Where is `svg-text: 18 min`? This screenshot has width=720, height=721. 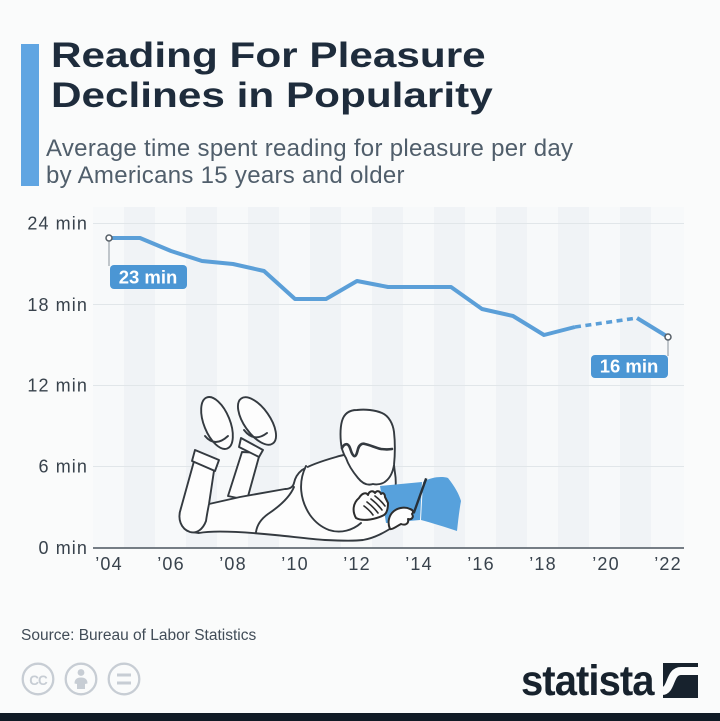 svg-text: 18 min is located at coordinates (57, 305).